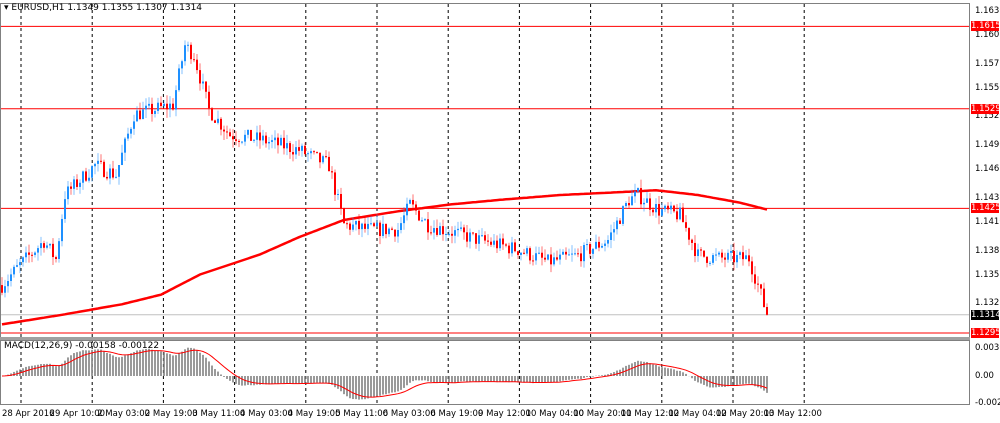 Image resolution: width=1000 pixels, height=423 pixels. What do you see at coordinates (83, 8) in the screenshot?
I see `open-value: 1.1349` at bounding box center [83, 8].